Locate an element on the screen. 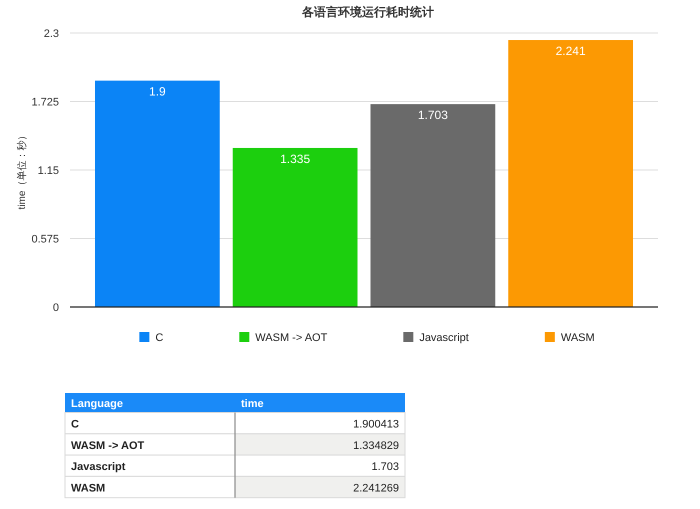 The height and width of the screenshot is (509, 700). category-label: WASM is located at coordinates (88, 488).